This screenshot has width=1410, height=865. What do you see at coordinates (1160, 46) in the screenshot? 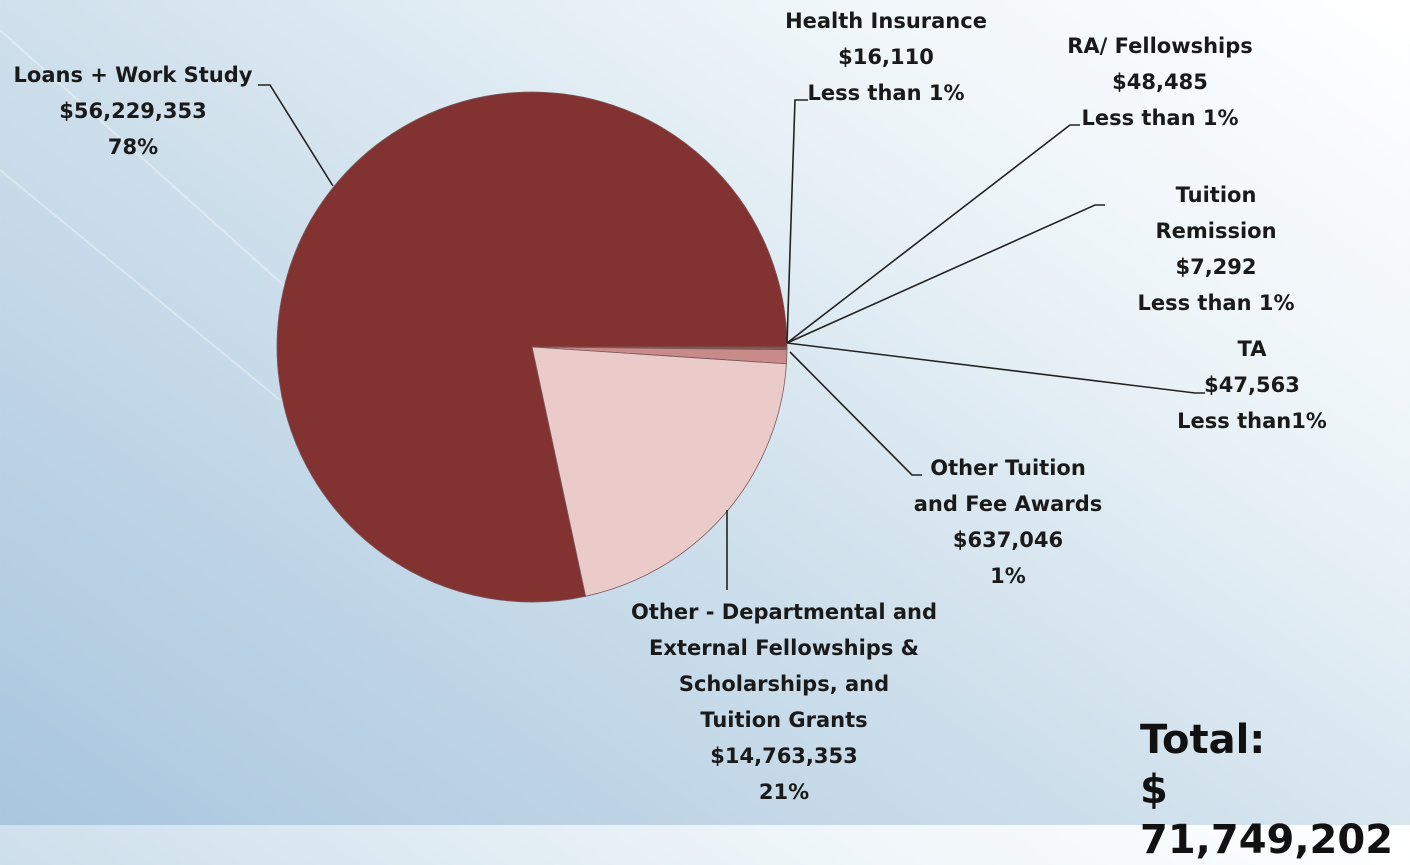
I see `category-name: RA/ Fellowships` at bounding box center [1160, 46].